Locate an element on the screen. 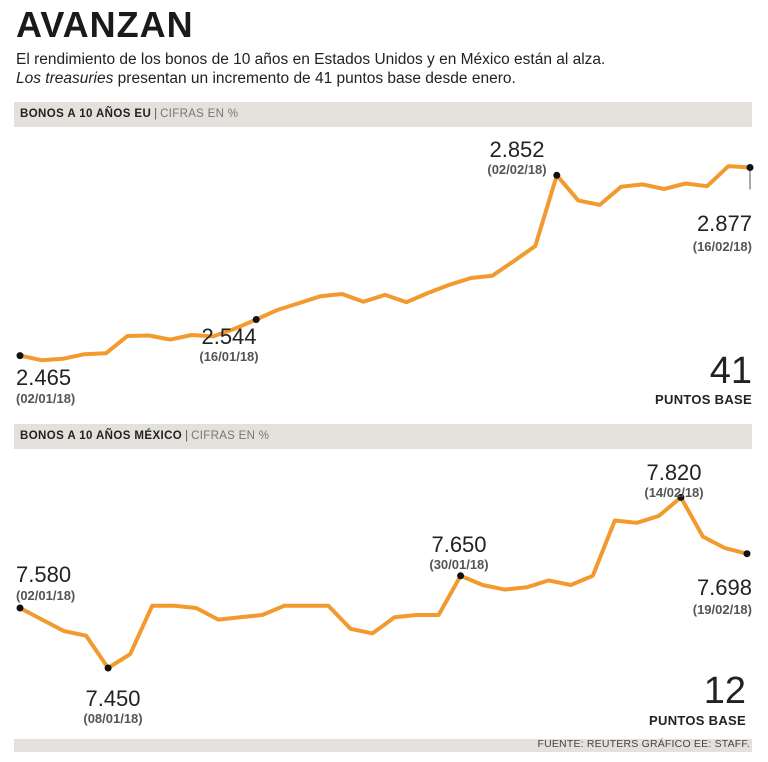  mx-chart-title: BONOS A 10 AÑOS MÉXICO is located at coordinates (101, 436).